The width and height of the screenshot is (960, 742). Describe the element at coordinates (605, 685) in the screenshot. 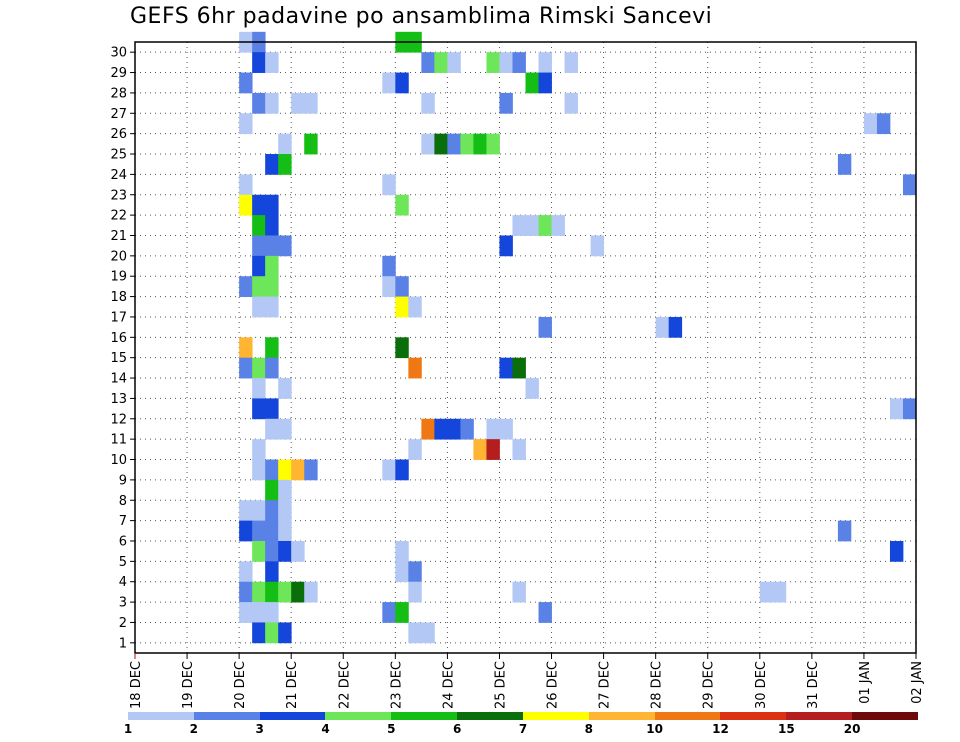

I see `x-tick-label: 27 DEC` at that location.